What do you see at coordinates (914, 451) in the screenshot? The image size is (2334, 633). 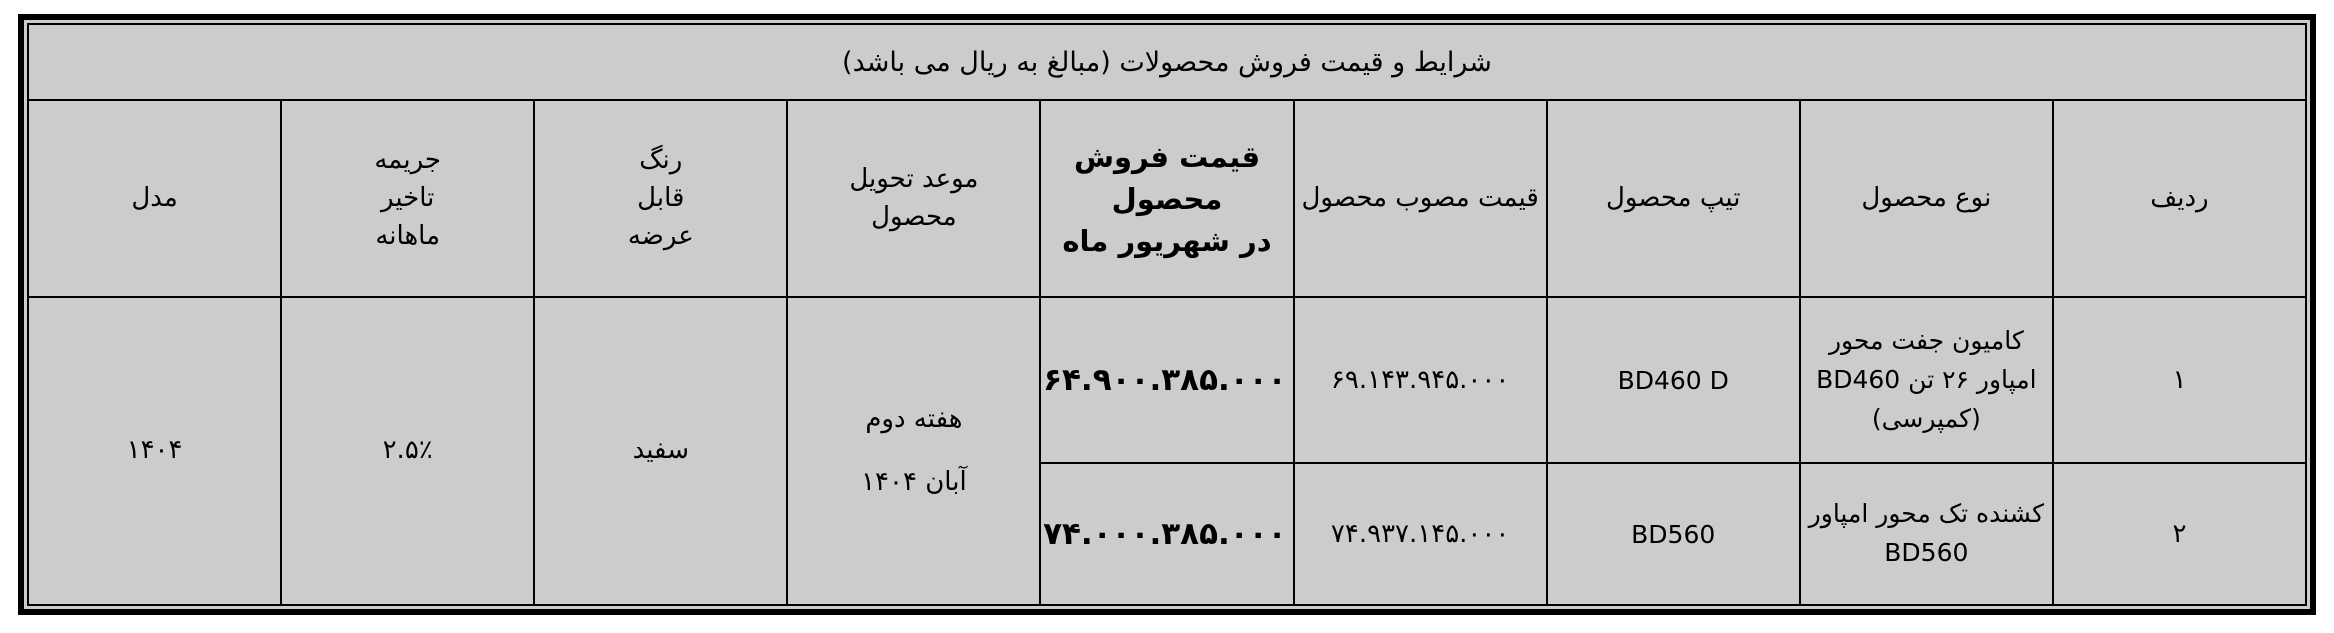 I see `merged-delivery-date: هفته دوم آبان ۱۴۰۴` at bounding box center [914, 451].